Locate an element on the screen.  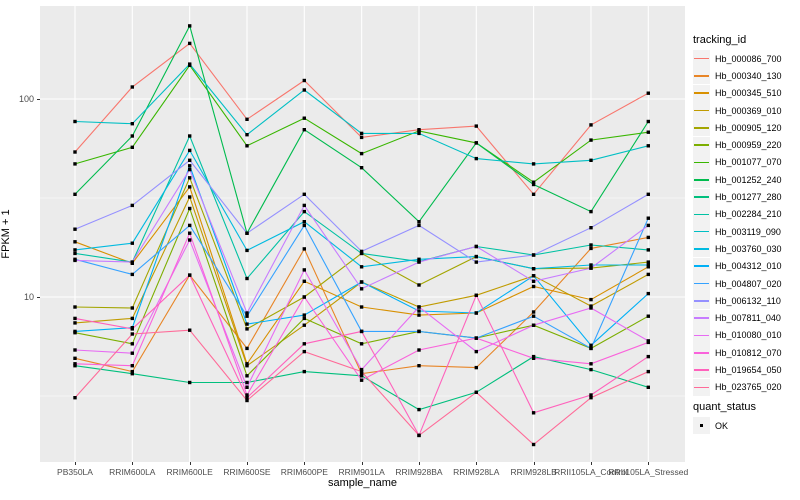
y-axis-title: FPKM + 1 is located at coordinates (6, 234).